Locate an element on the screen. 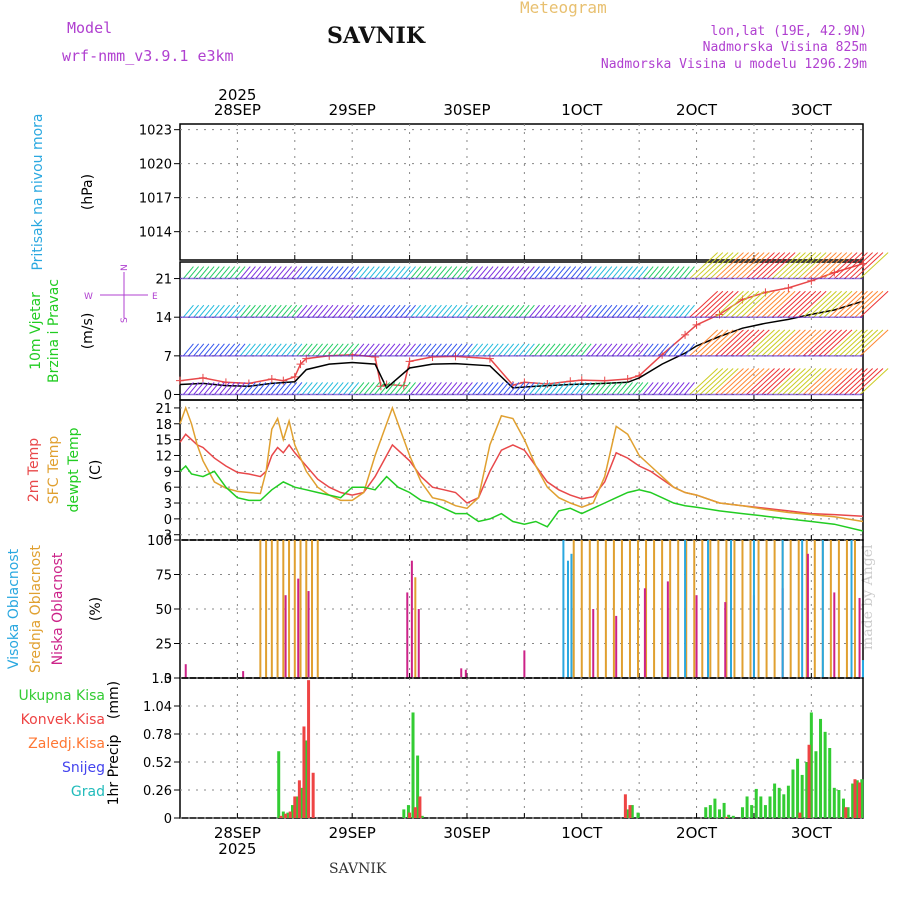  series-line-brzina is located at coordinates (521, 345).